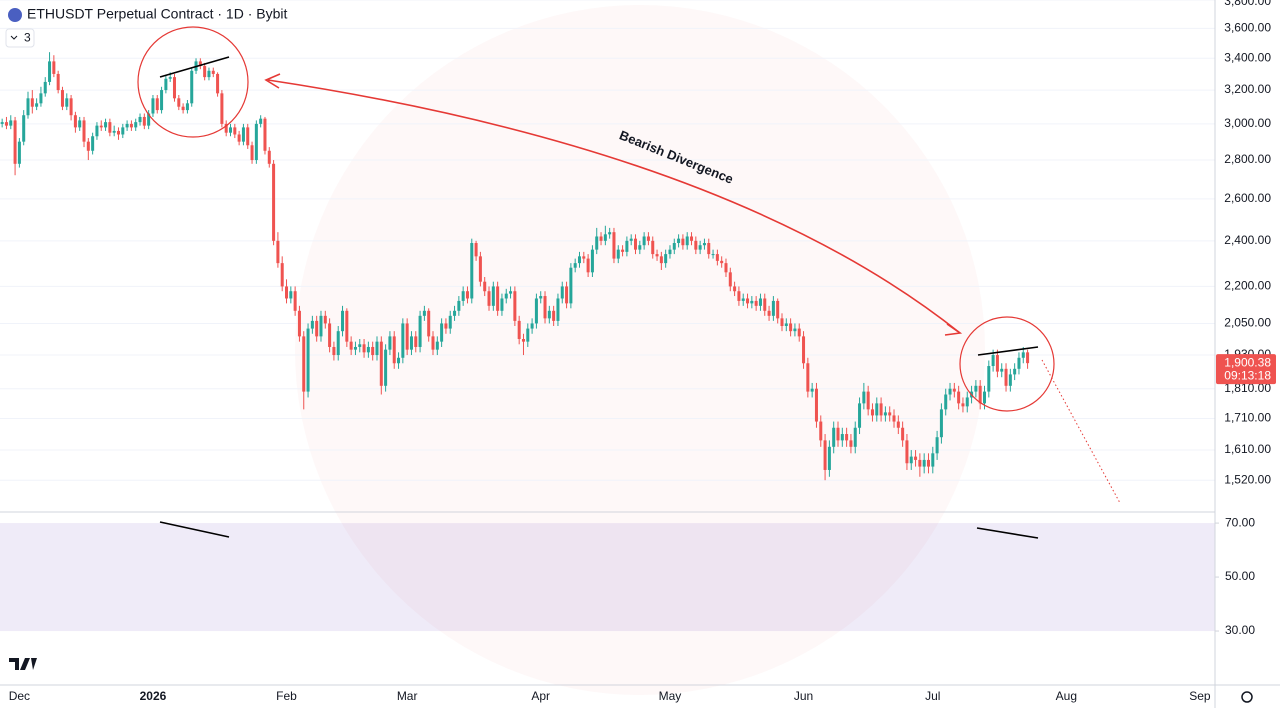 The image size is (1280, 708). I want to click on indicator-toggle, so click(20, 38).